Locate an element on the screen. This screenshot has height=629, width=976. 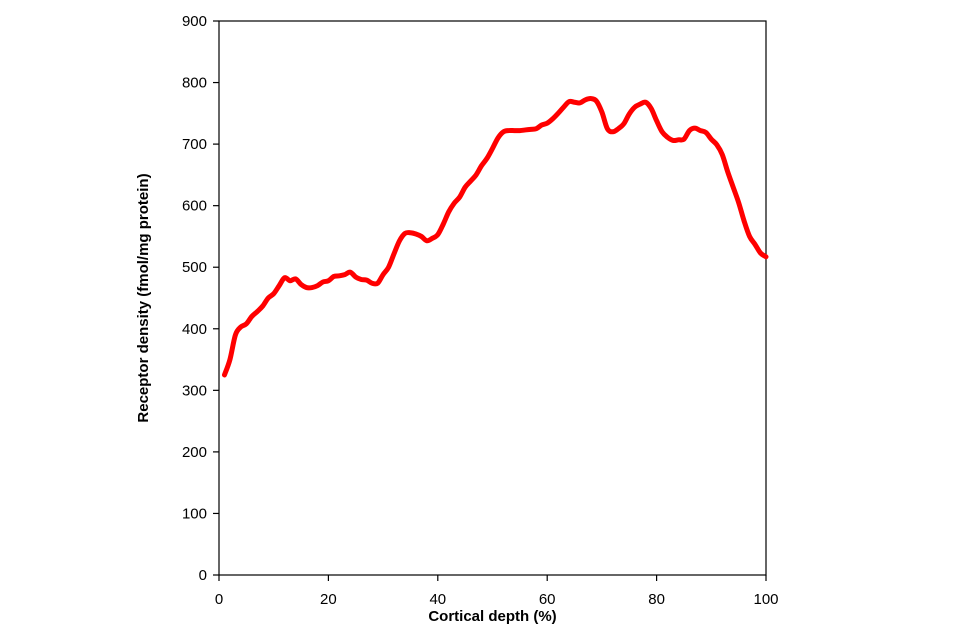
x-tick-label: 20 is located at coordinates (328, 599).